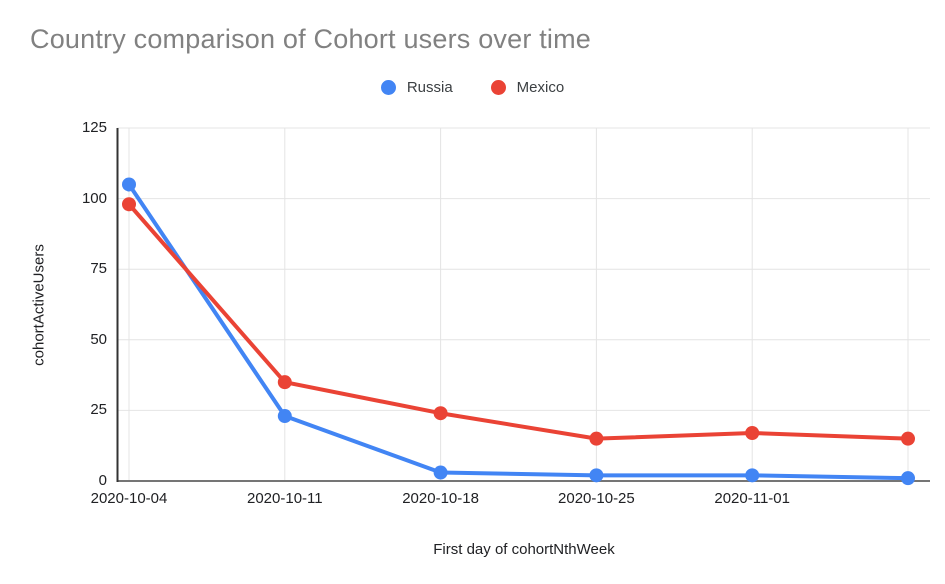 The height and width of the screenshot is (584, 945). I want to click on legend-label-russia: Russia, so click(429, 87).